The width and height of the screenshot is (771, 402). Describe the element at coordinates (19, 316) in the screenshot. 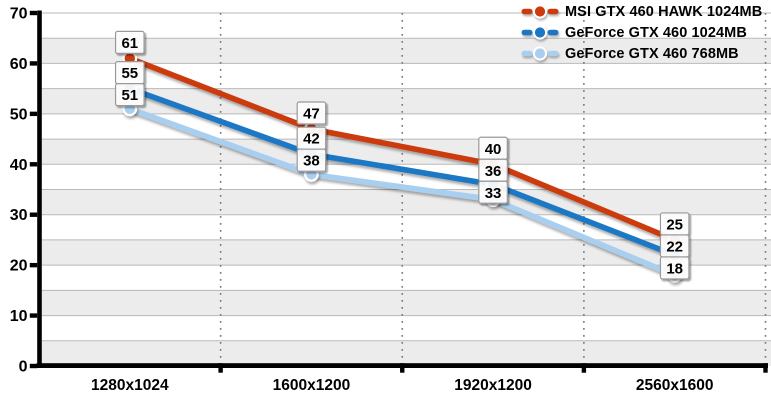

I see `y-tick-label: 10` at that location.